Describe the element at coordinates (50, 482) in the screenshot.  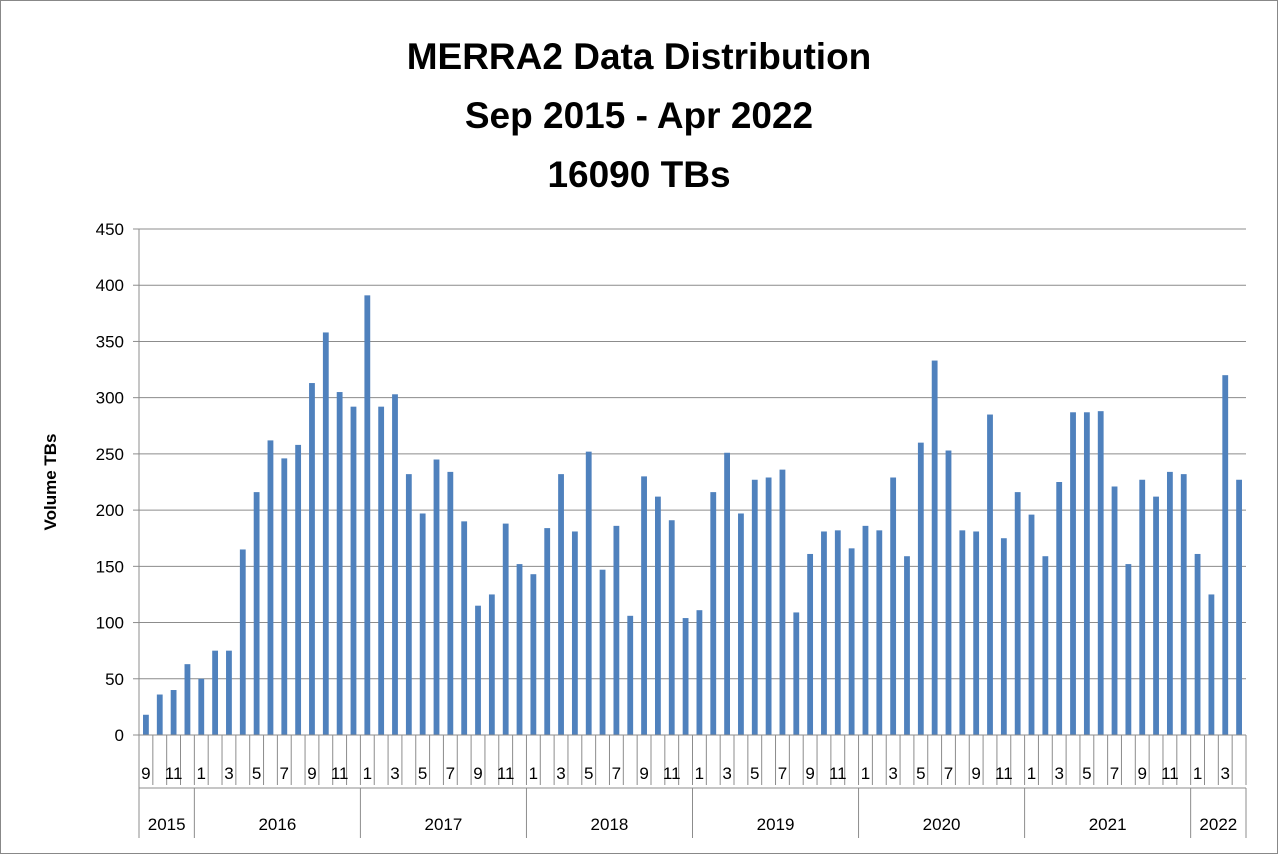
I see `y-axis-label: Volume TBs` at that location.